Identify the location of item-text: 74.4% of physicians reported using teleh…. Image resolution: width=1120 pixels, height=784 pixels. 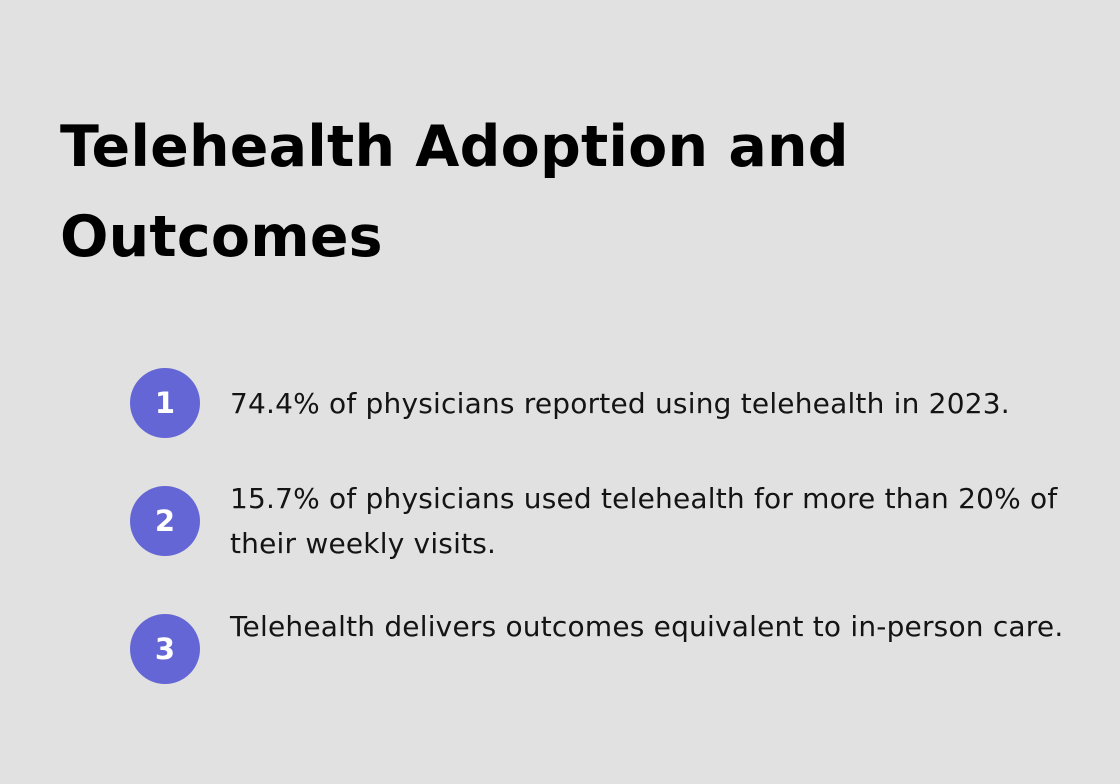
(620, 403).